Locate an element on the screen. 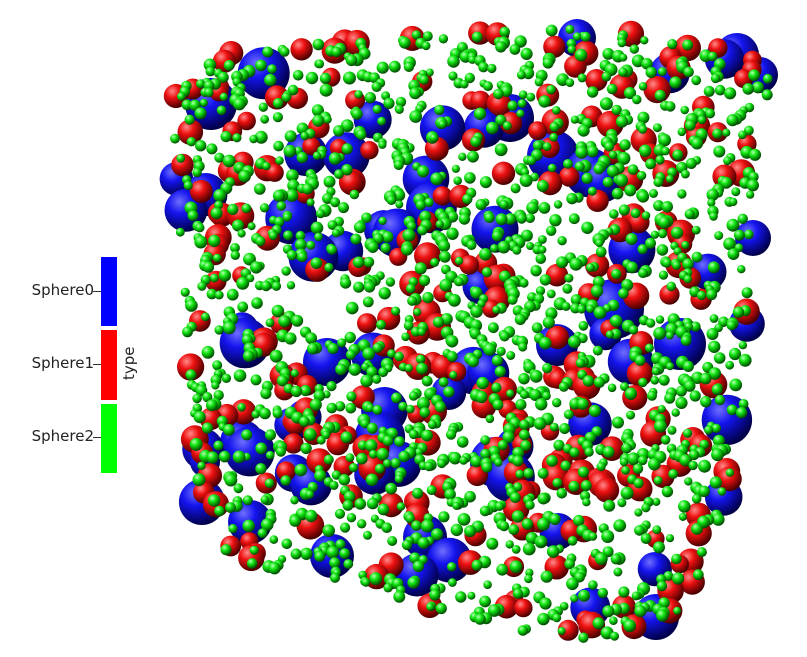 This screenshot has width=807, height=657. legend-swatch-sphere1 is located at coordinates (109, 365).